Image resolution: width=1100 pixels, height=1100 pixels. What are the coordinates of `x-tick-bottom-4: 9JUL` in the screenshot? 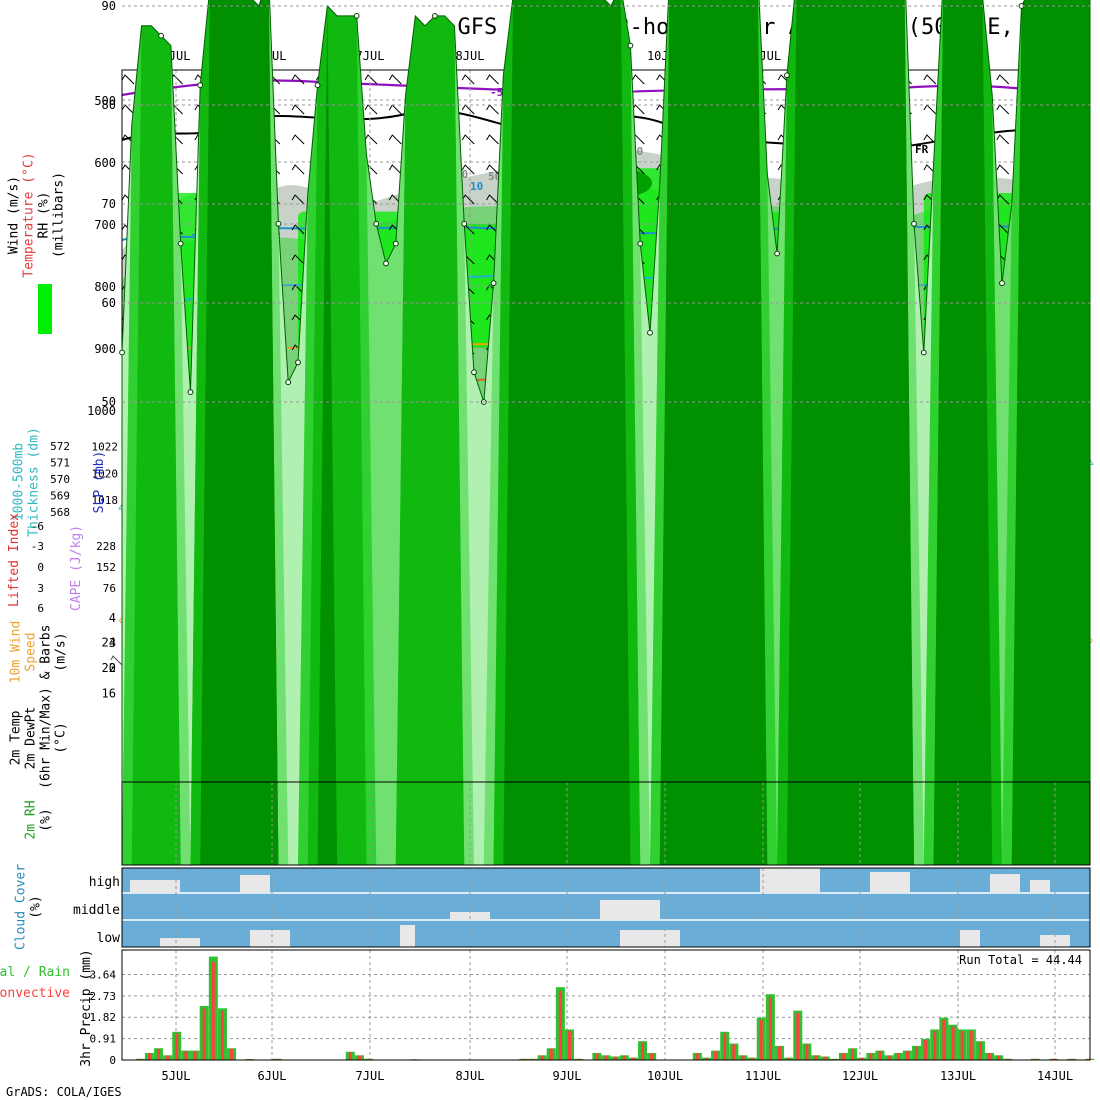 It's located at (567, 1076).